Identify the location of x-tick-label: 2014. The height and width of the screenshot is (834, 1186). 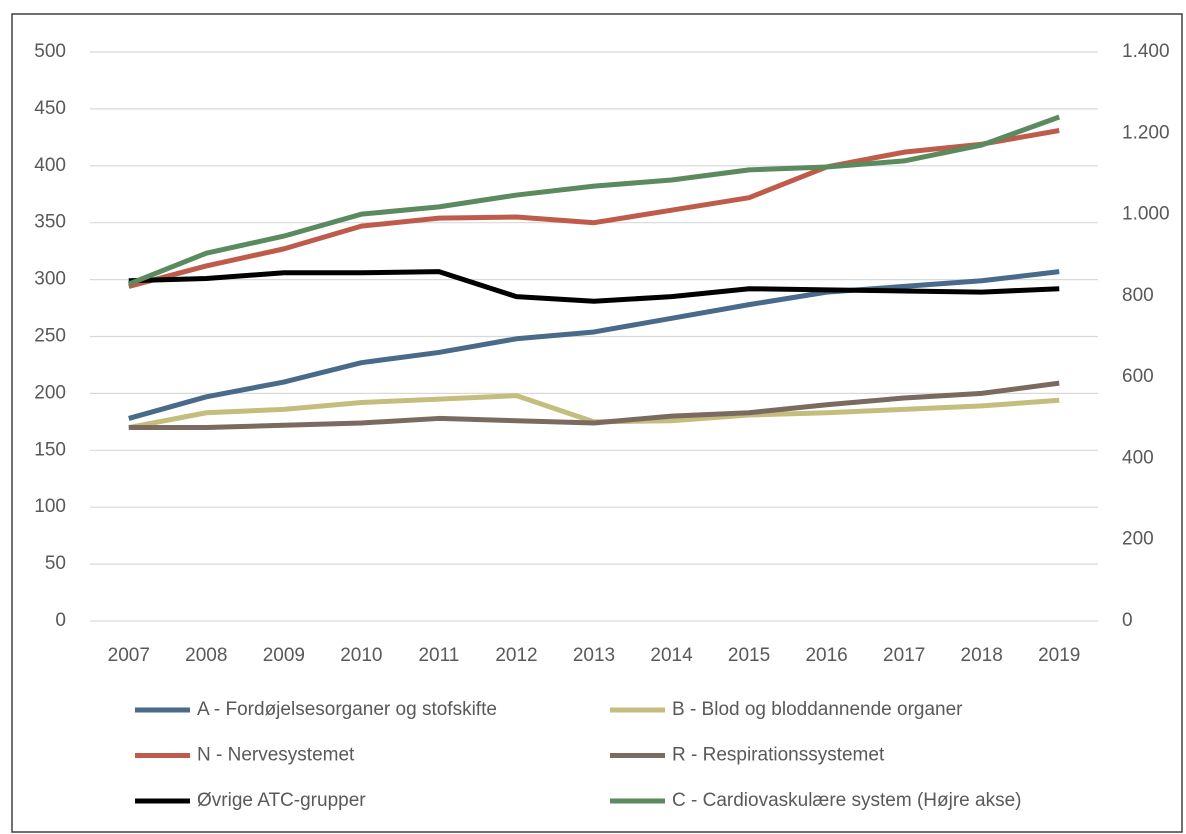
(671, 655).